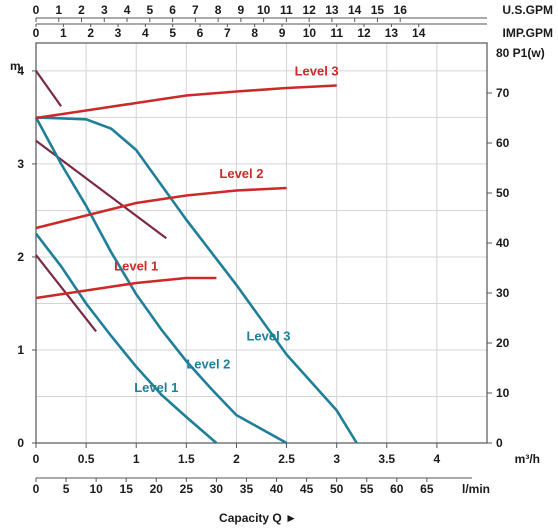 This screenshot has width=558, height=529. I want to click on head-curve-label: Level 3, so click(268, 336).